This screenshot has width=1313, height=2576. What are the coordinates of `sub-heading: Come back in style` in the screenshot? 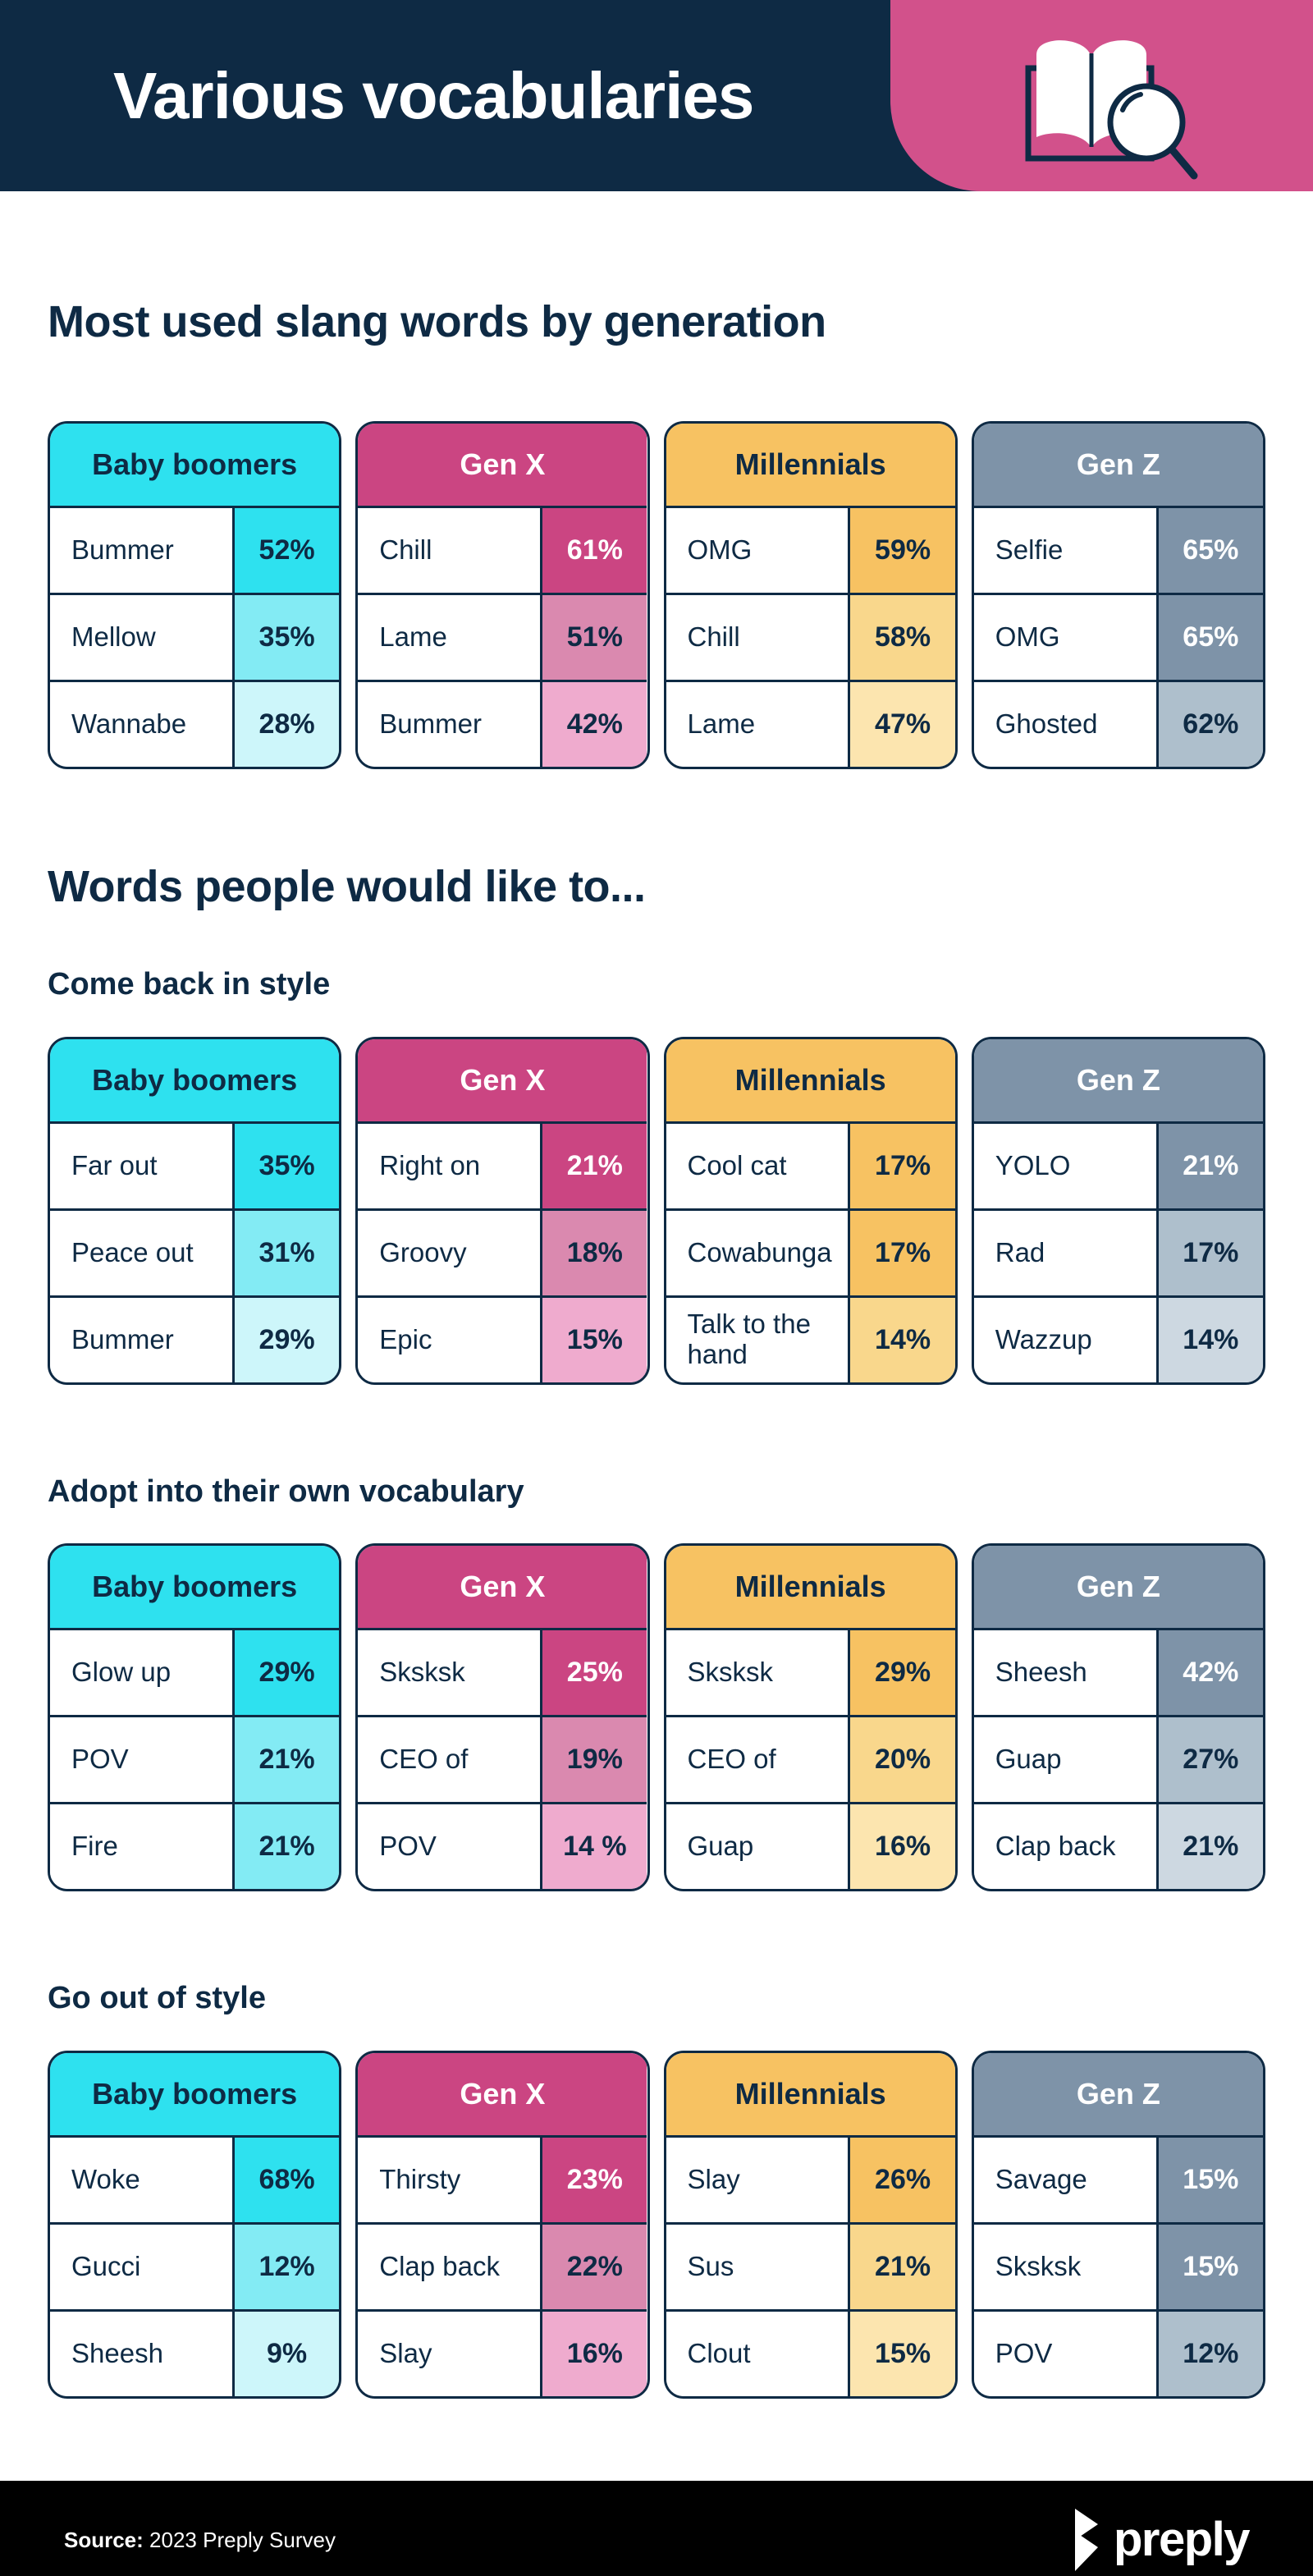 It's located at (189, 985).